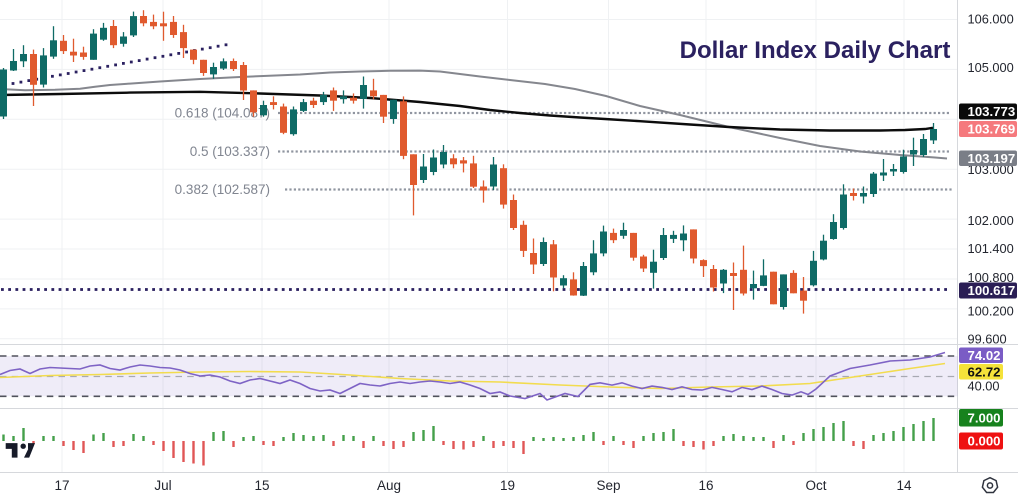 Image resolution: width=1018 pixels, height=502 pixels. I want to click on svg-text: 103.197, so click(992, 158).